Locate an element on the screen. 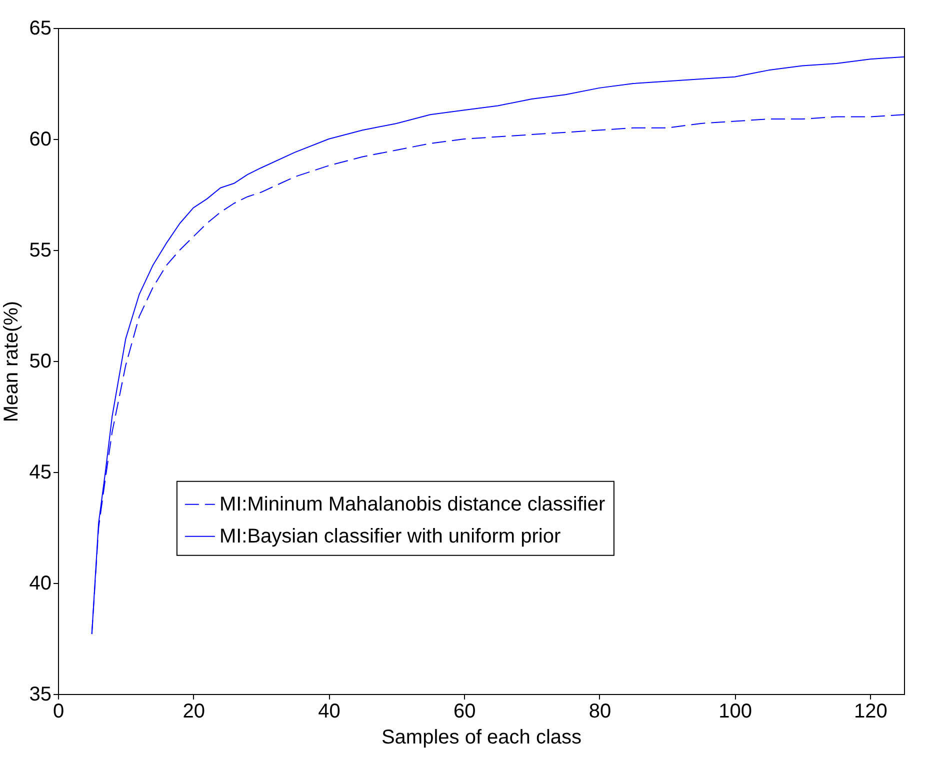 Image resolution: width=946 pixels, height=773 pixels. y-tick-label: 45 is located at coordinates (40, 473).